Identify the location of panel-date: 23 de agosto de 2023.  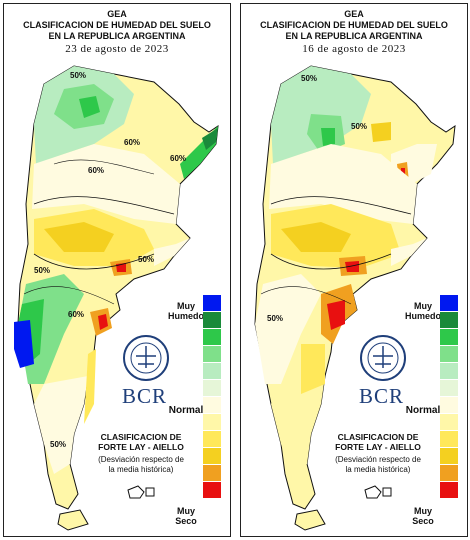
(117, 49).